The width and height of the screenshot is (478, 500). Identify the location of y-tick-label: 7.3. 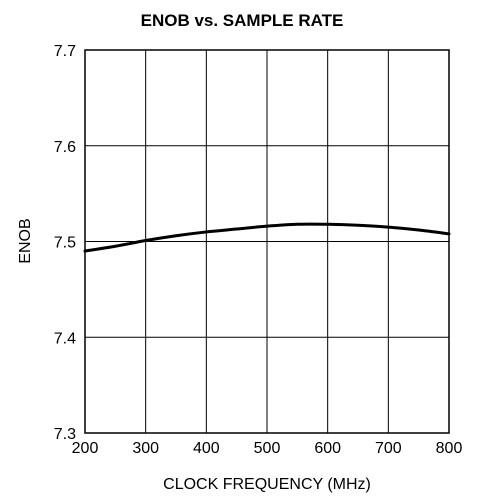
(65, 434).